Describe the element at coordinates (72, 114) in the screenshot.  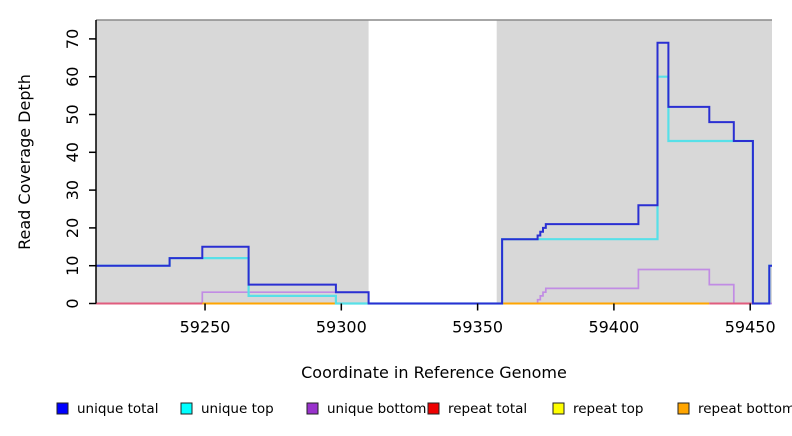
I see `y-tick-label: 50` at that location.